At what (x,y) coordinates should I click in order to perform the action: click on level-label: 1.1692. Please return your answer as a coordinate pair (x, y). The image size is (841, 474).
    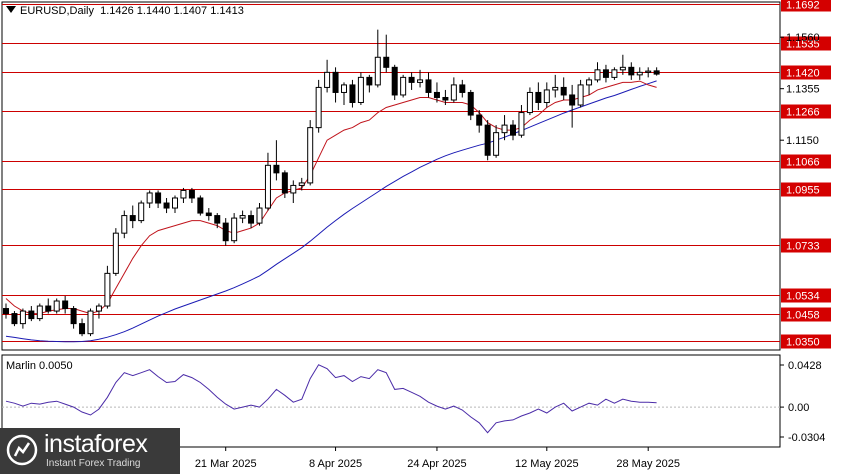
    Looking at the image, I should click on (803, 6).